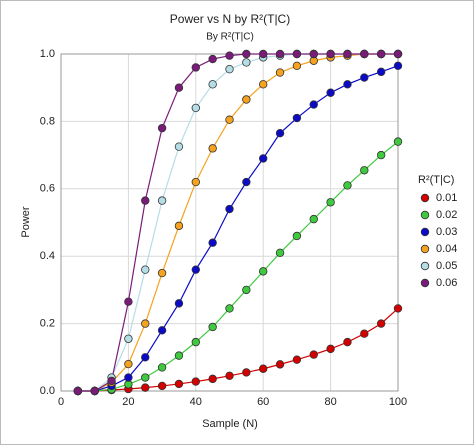  What do you see at coordinates (446, 283) in the screenshot?
I see `legend-label: 0.06` at bounding box center [446, 283].